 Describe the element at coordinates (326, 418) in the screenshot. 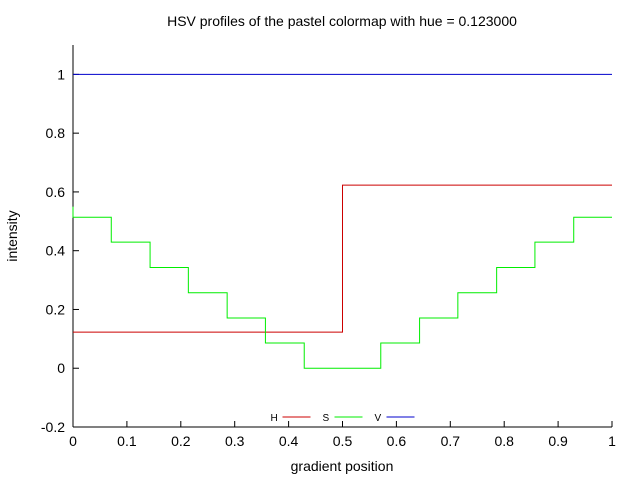

I see `legend-label-s: S` at that location.